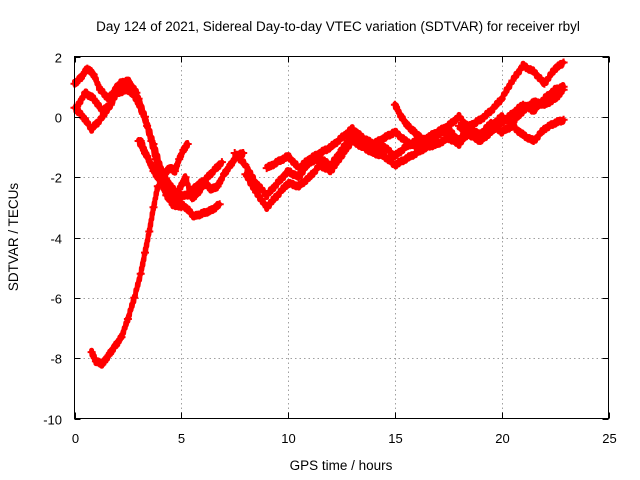 The height and width of the screenshot is (480, 640). What do you see at coordinates (288, 438) in the screenshot?
I see `x-tick-label: 10` at bounding box center [288, 438].